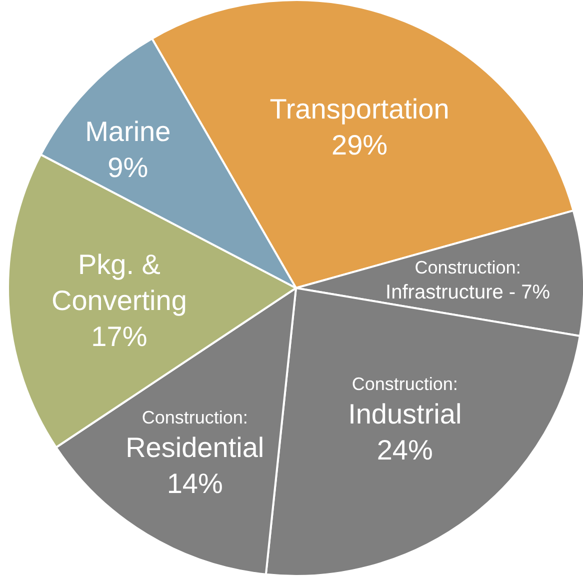 Image resolution: width=583 pixels, height=577 pixels. I want to click on slice-label: Construction: Infrastructure - 7%, so click(468, 280).